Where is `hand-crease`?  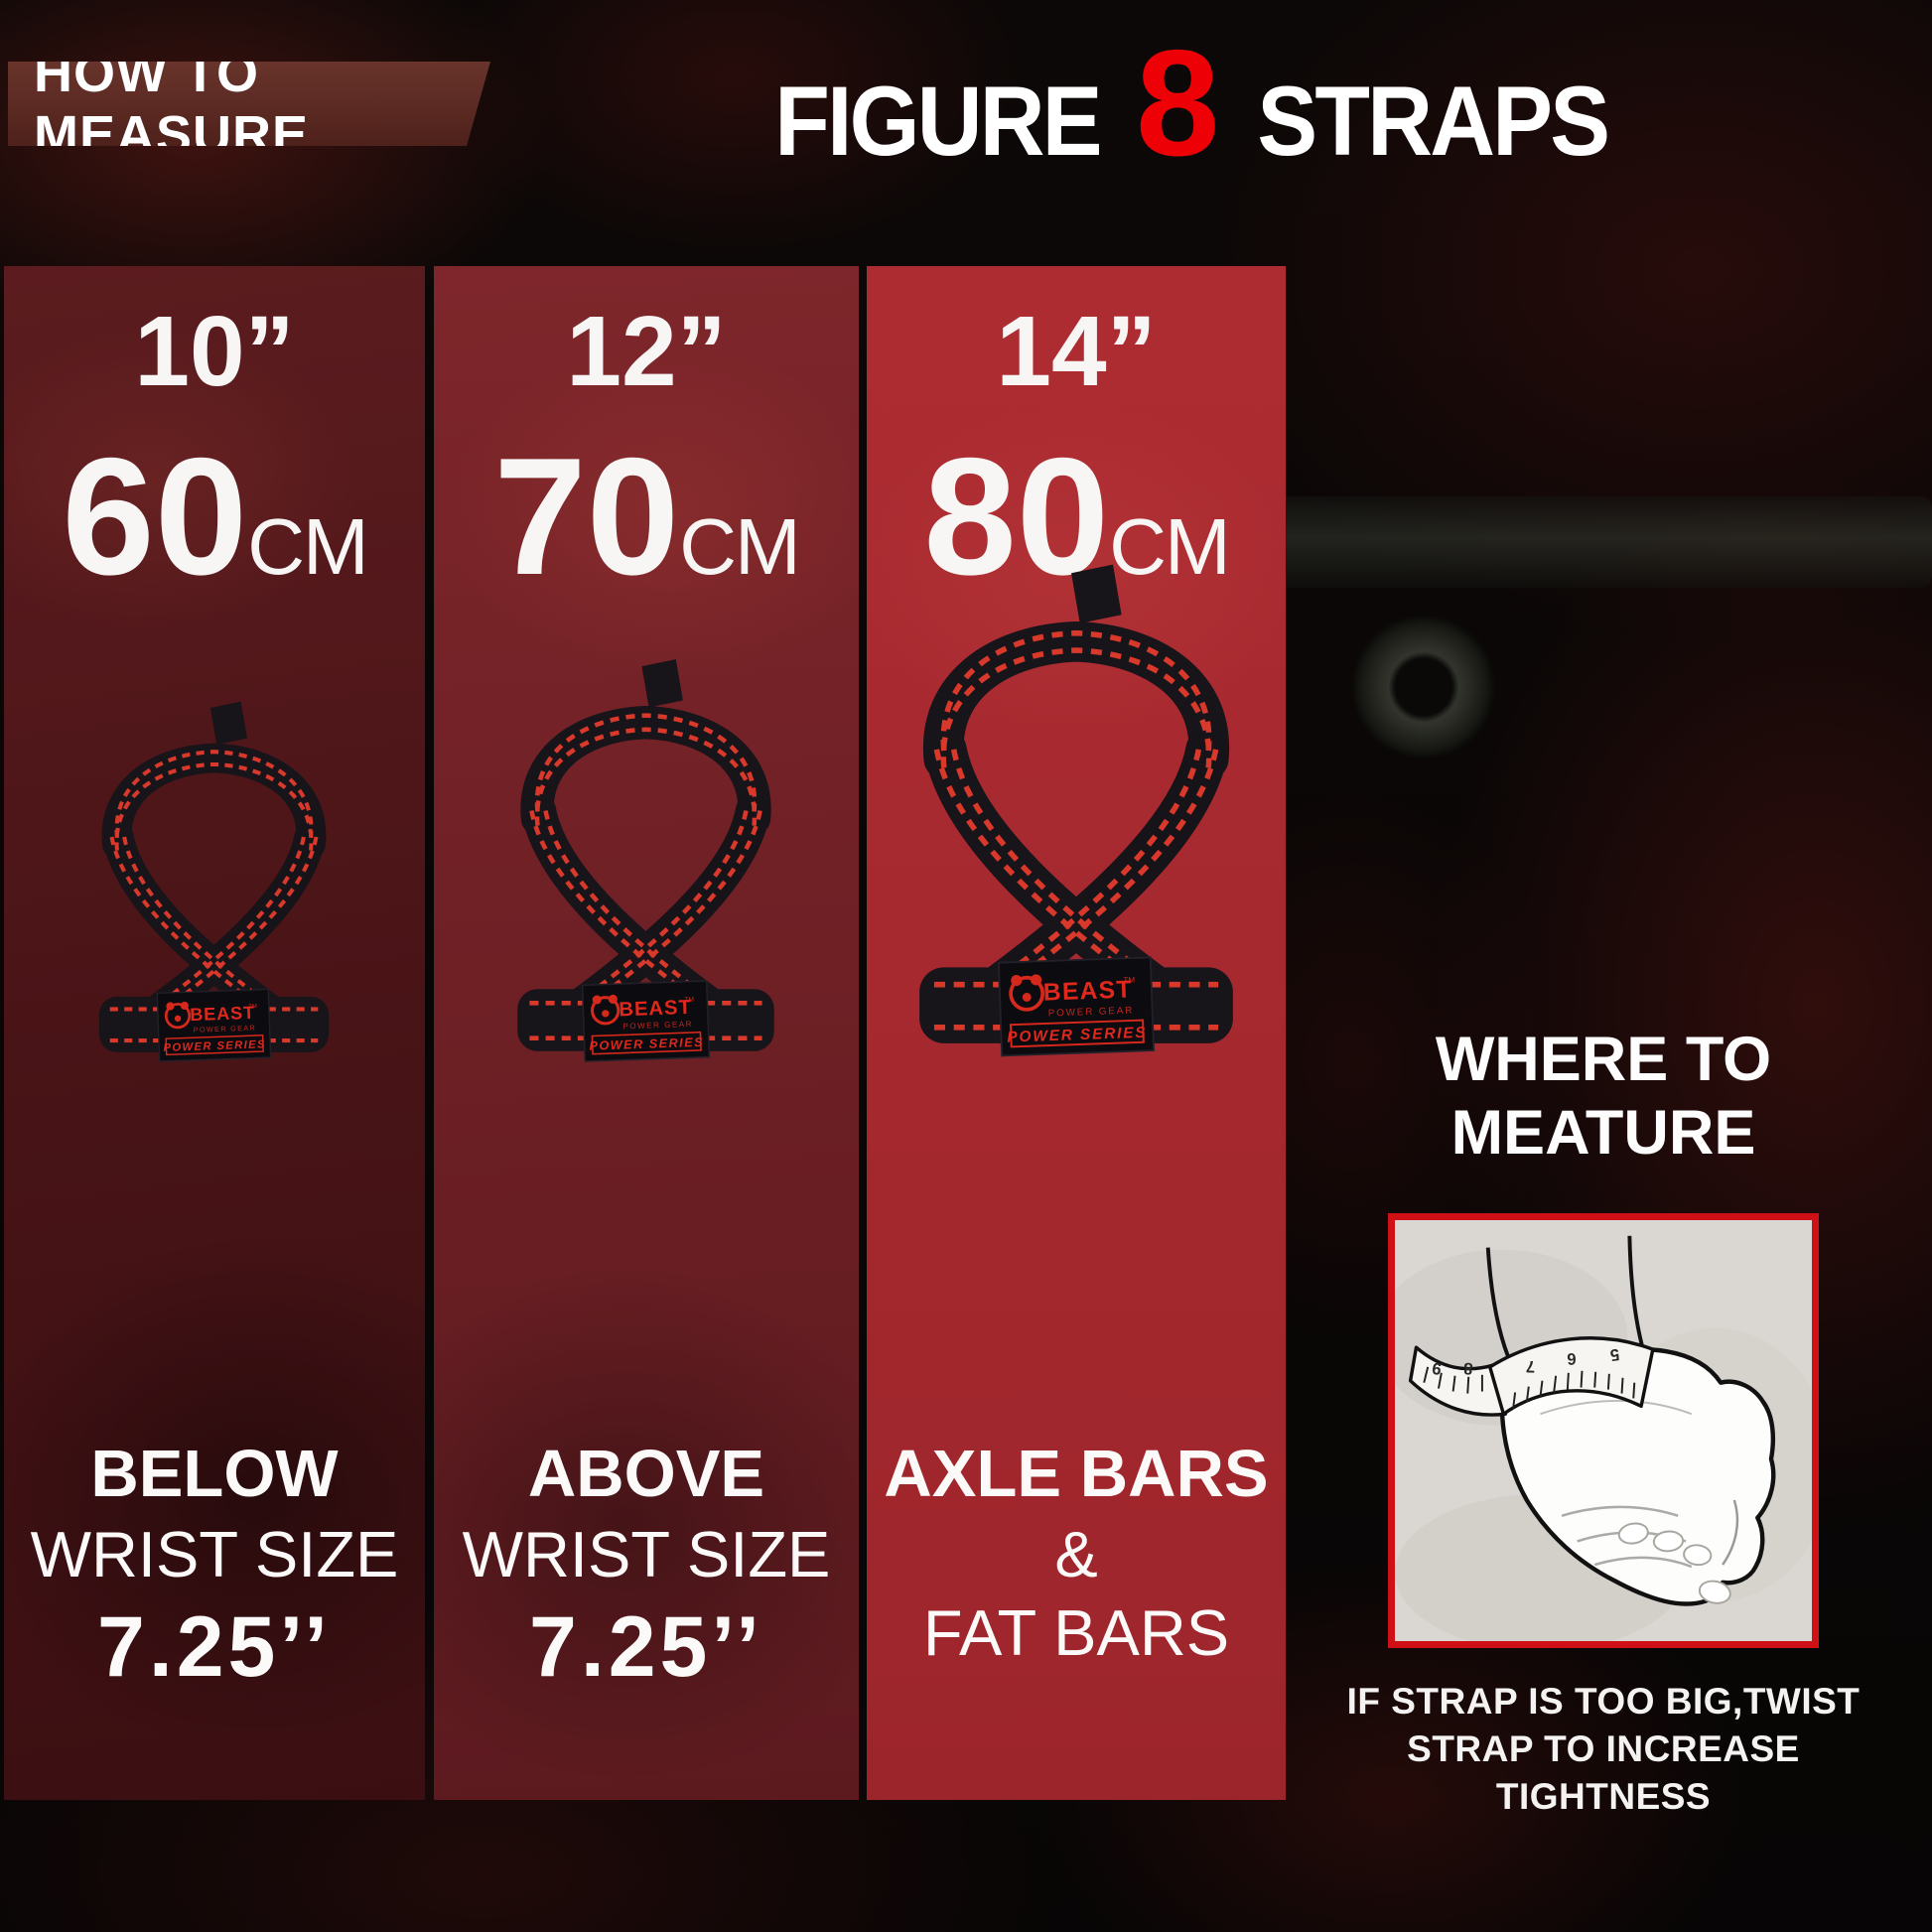
hand-crease is located at coordinates (1616, 1408).